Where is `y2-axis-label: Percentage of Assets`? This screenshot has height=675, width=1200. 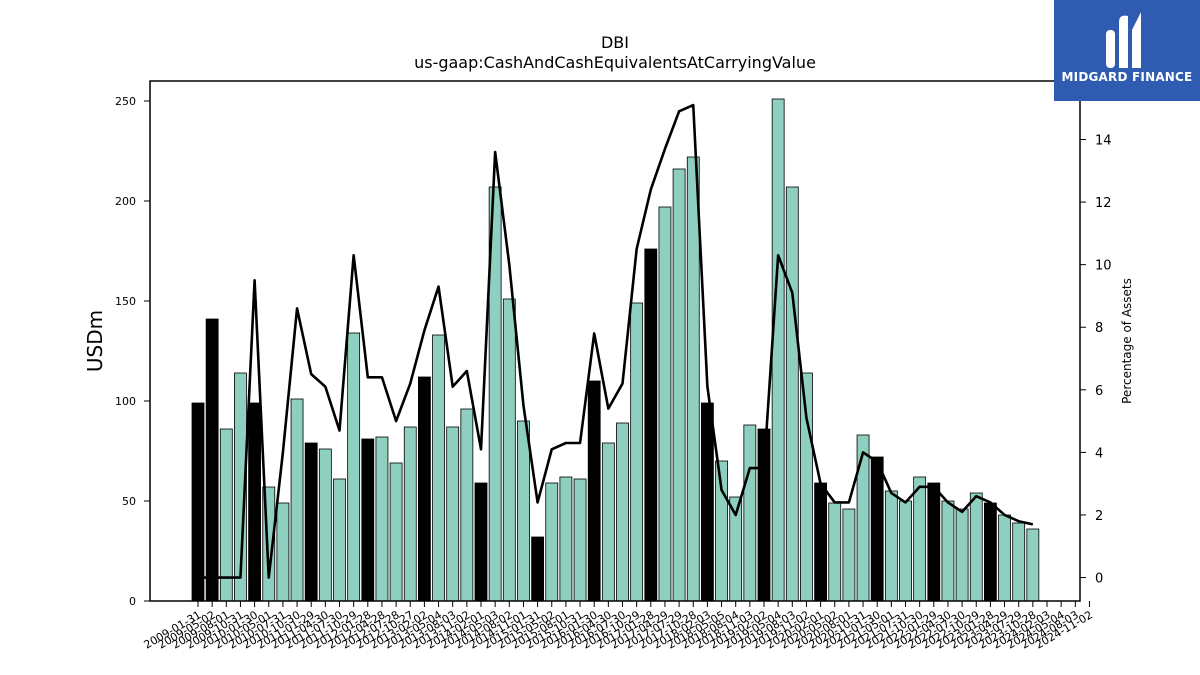 y2-axis-label: Percentage of Assets is located at coordinates (1127, 341).